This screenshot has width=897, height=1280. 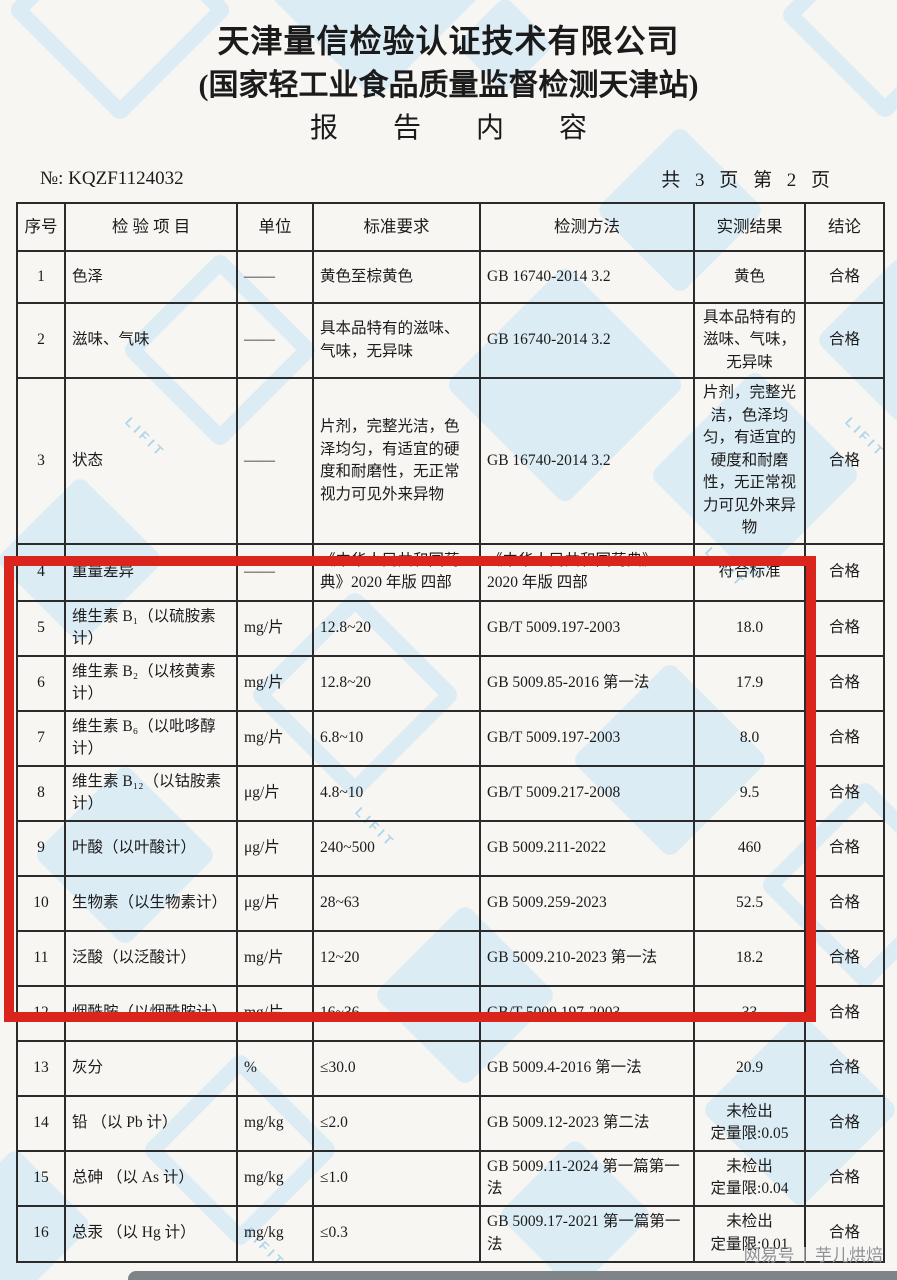 I want to click on cell-method: GB 16740-2014 3.2, so click(x=587, y=461).